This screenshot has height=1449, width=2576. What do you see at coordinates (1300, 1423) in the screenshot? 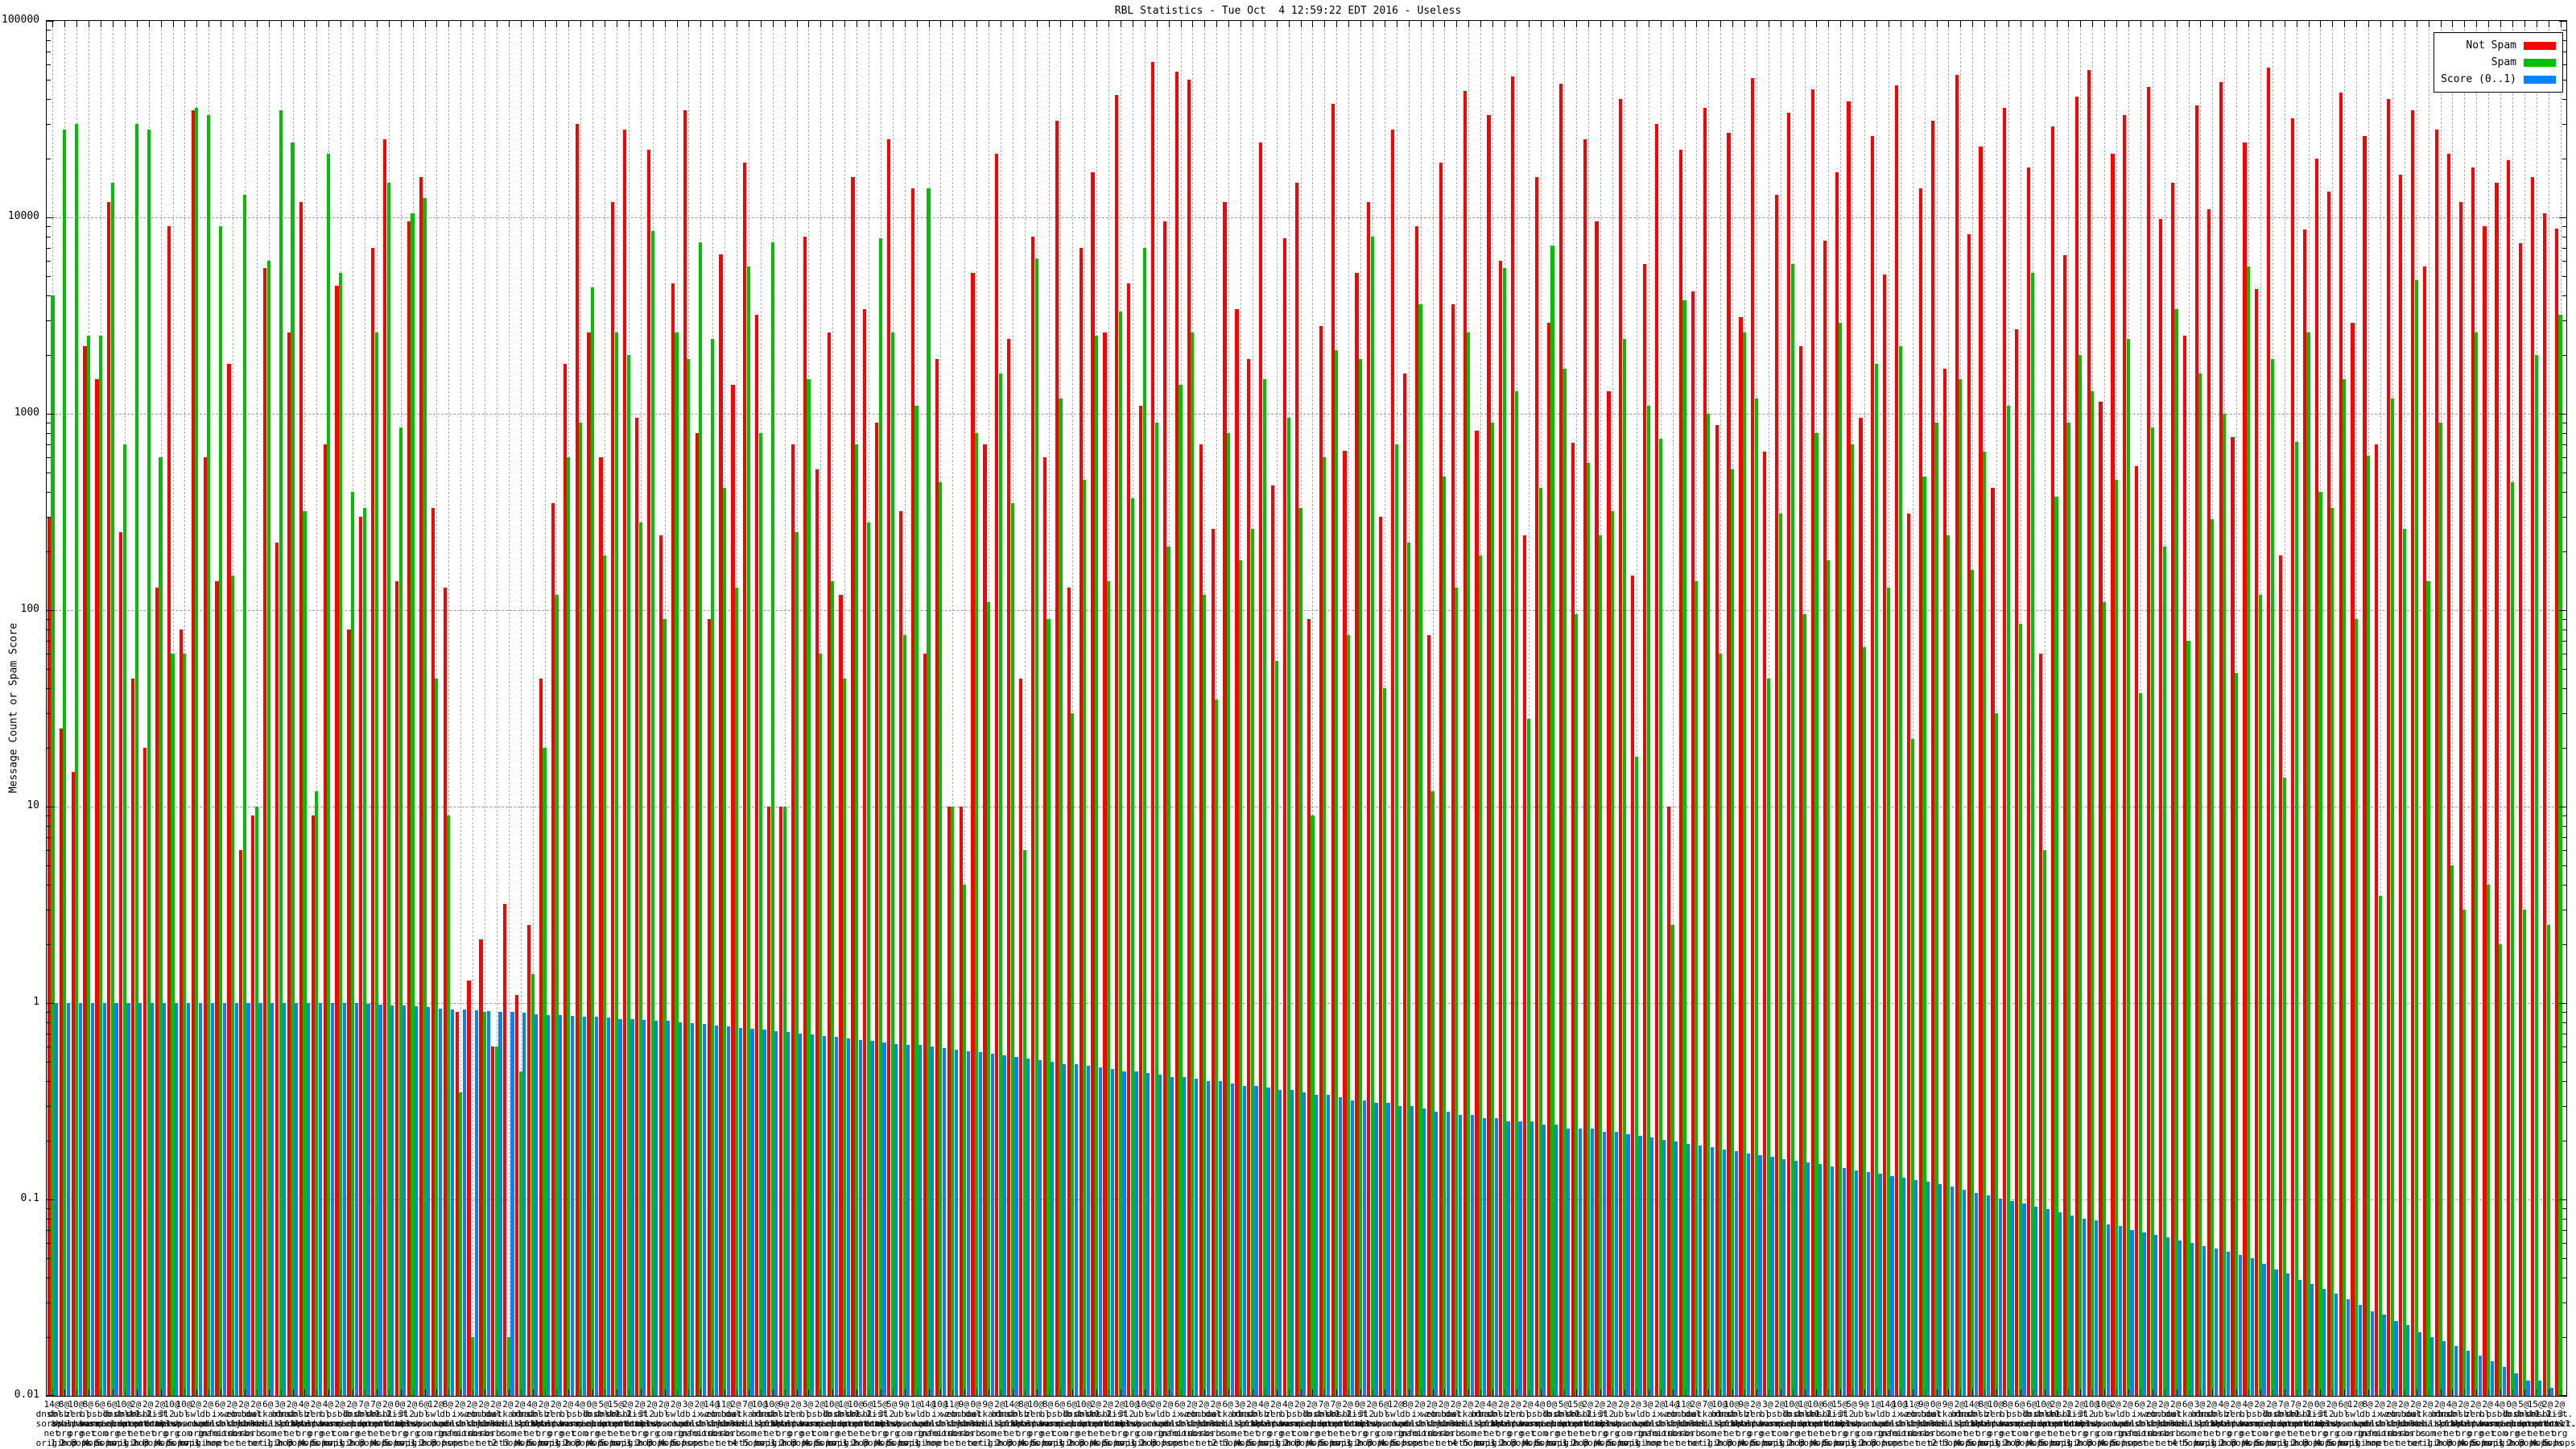
I see `x-label: 2@ psbl. surriel. com 2 hops` at bounding box center [1300, 1423].